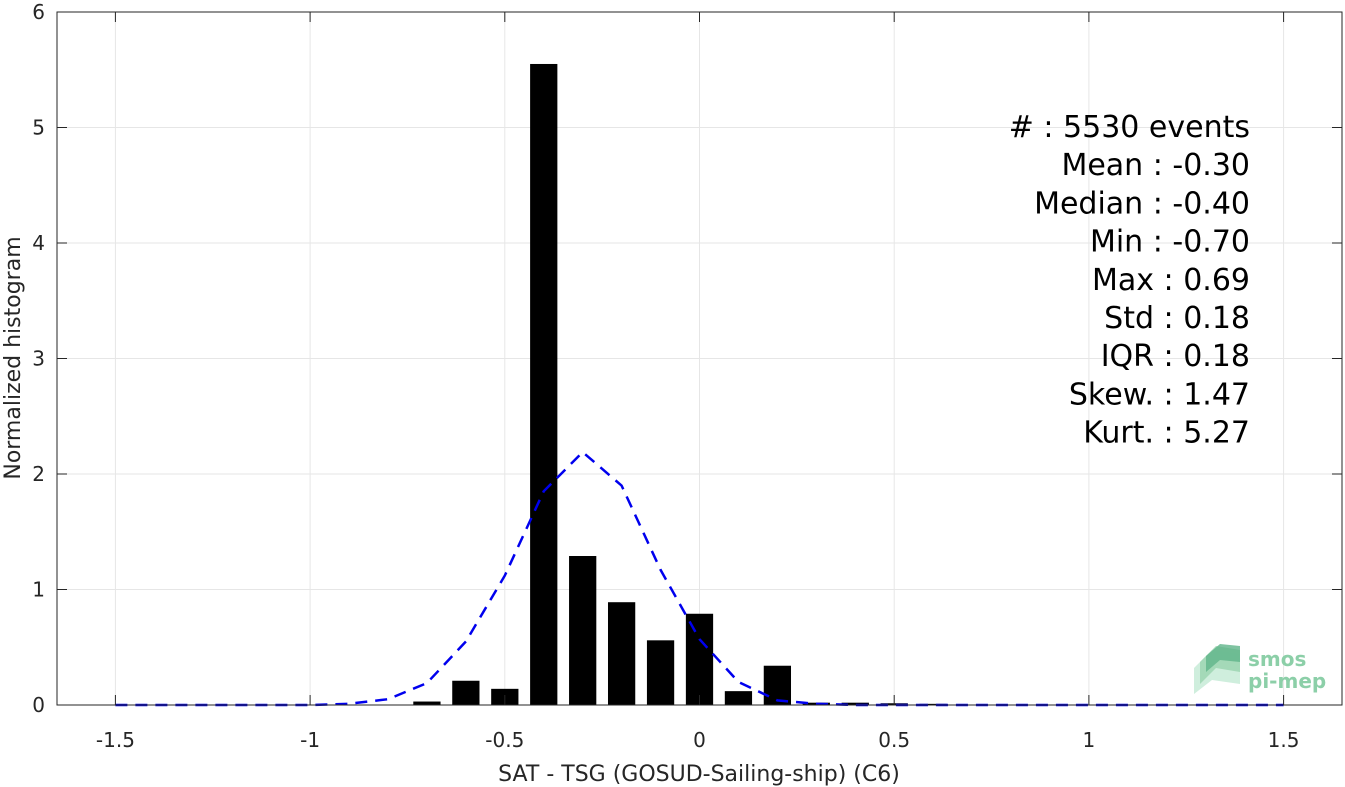 The height and width of the screenshot is (787, 1345). I want to click on stats-line: IQR : 0.18, so click(1175, 356).